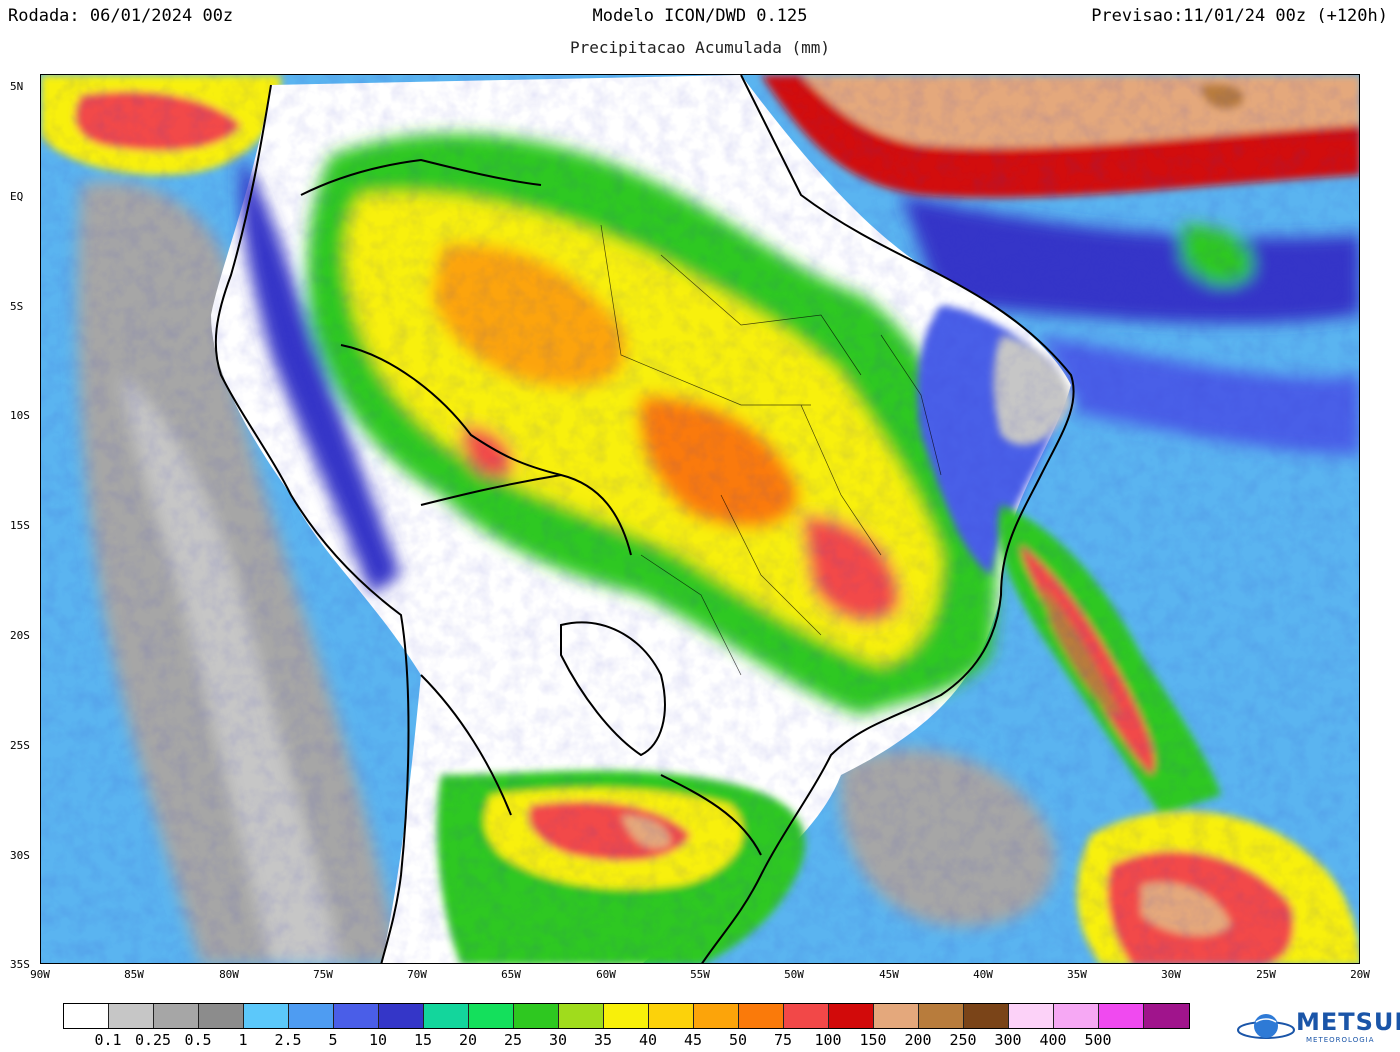  Describe the element at coordinates (1266, 1026) in the screenshot. I see `globe-icon` at that location.